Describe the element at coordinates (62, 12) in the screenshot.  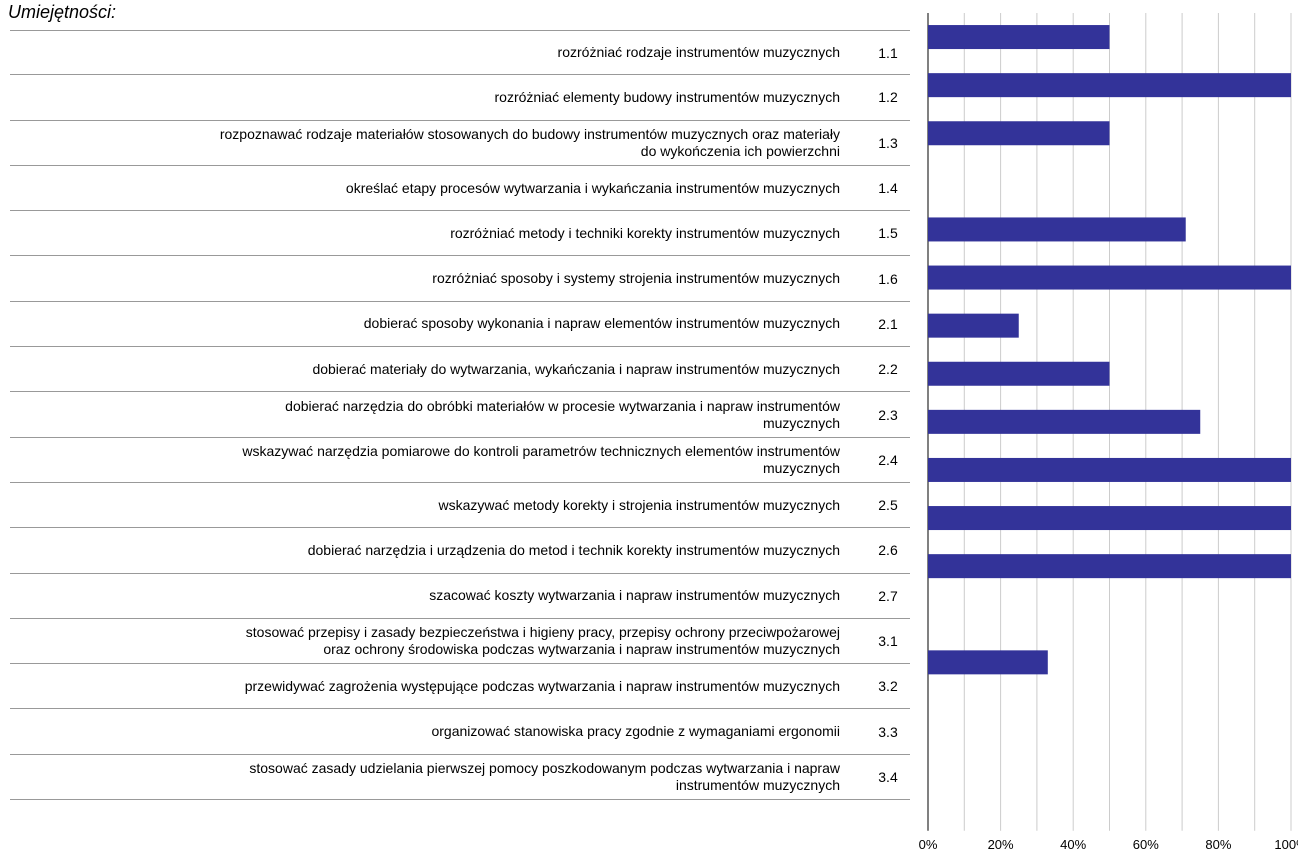
I see `title: Umiejętności:` at that location.